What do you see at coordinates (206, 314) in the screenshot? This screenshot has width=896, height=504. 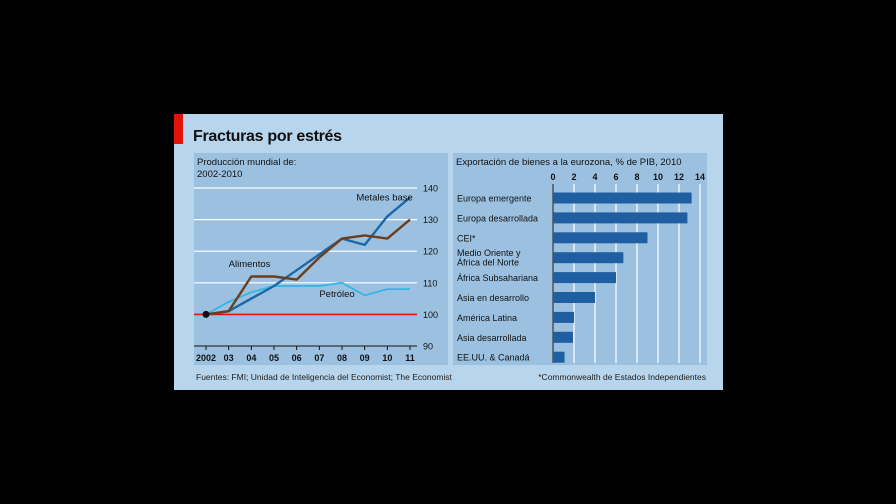 I see `origin-dot` at bounding box center [206, 314].